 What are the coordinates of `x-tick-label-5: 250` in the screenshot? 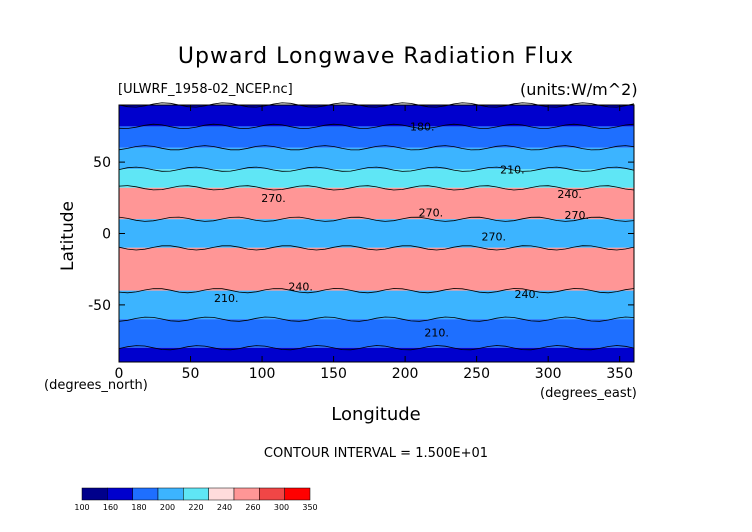 It's located at (476, 374).